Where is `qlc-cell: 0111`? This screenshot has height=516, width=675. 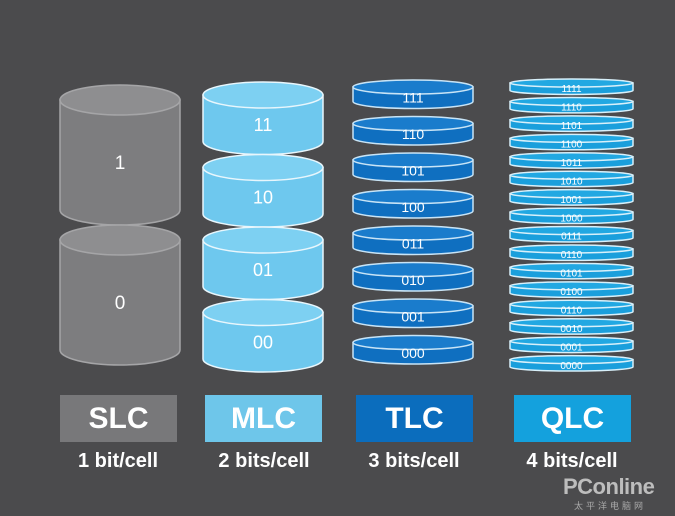
qlc-cell: 0111 is located at coordinates (571, 234).